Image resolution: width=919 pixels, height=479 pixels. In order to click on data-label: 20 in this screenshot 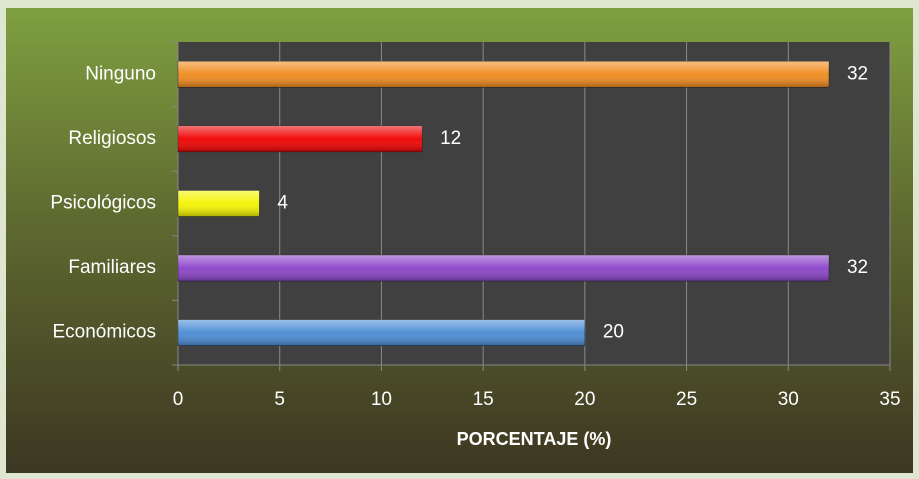, I will do `click(613, 332)`.